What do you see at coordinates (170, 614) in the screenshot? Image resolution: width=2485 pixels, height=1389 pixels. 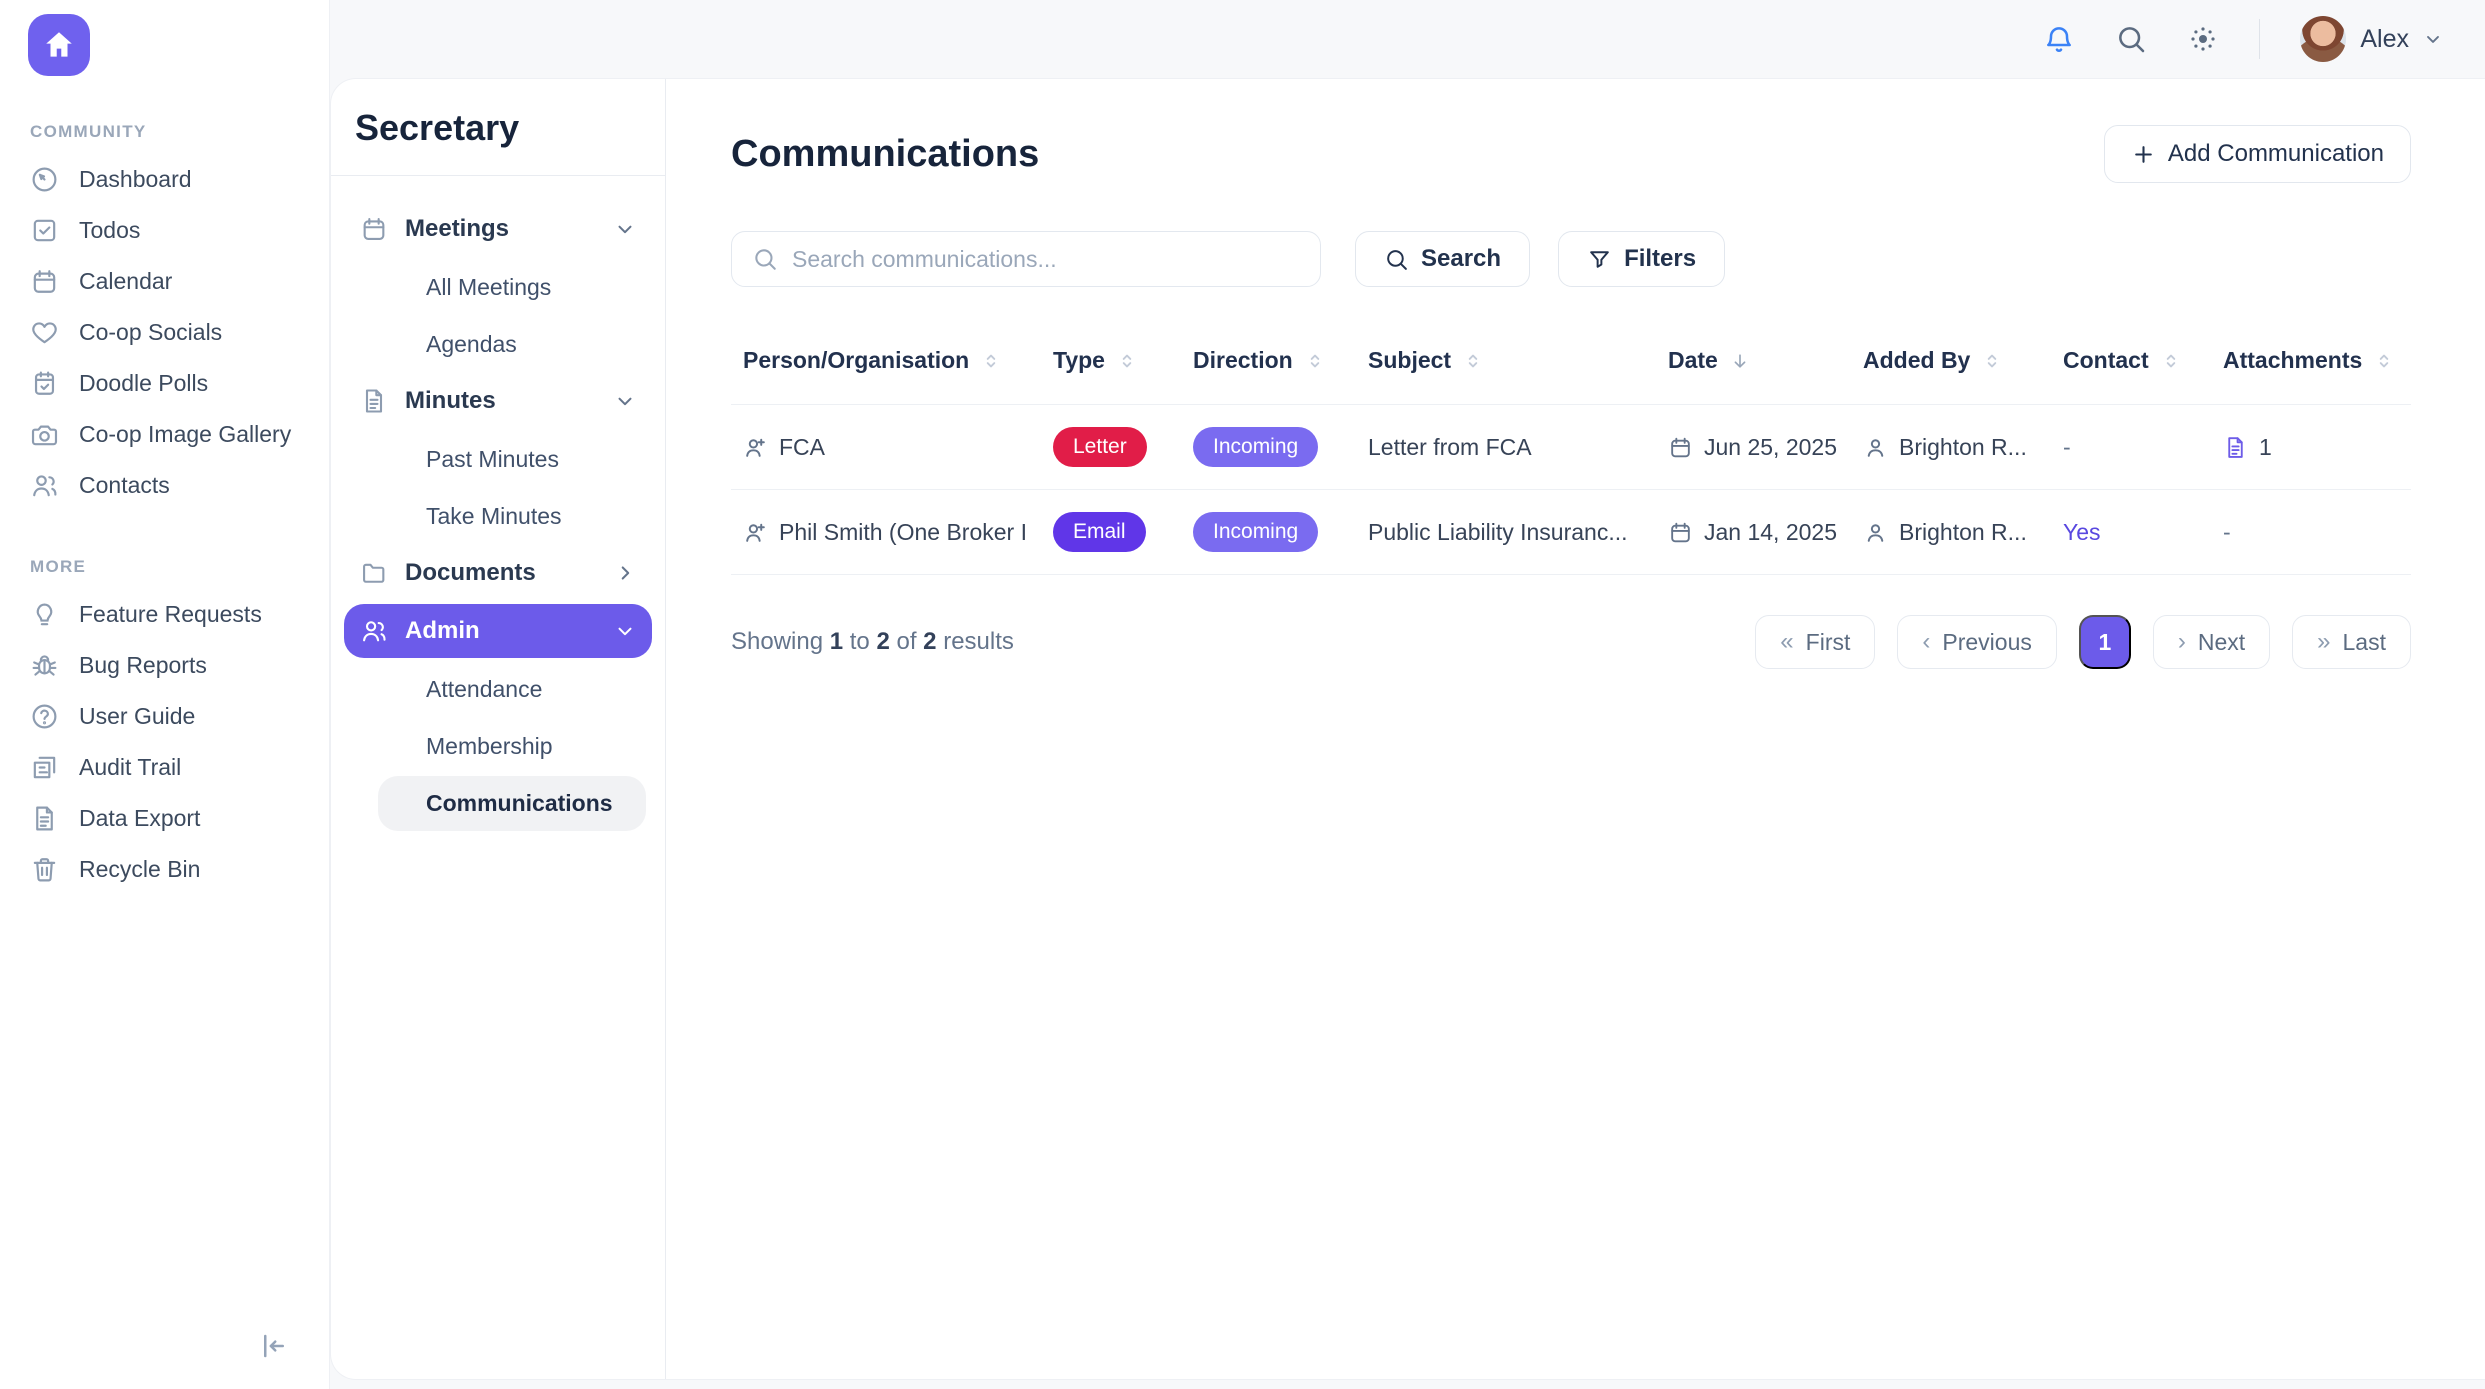 I see `sidebar-item-label: Feature Requests` at bounding box center [170, 614].